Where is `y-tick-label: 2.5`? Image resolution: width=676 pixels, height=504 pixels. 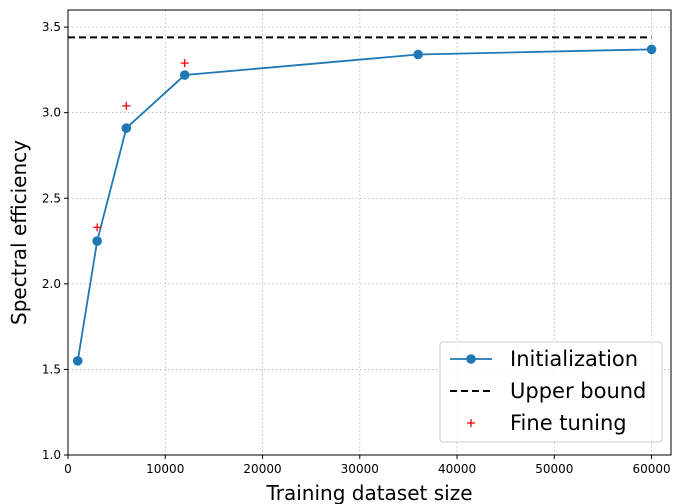 y-tick-label: 2.5 is located at coordinates (51, 198).